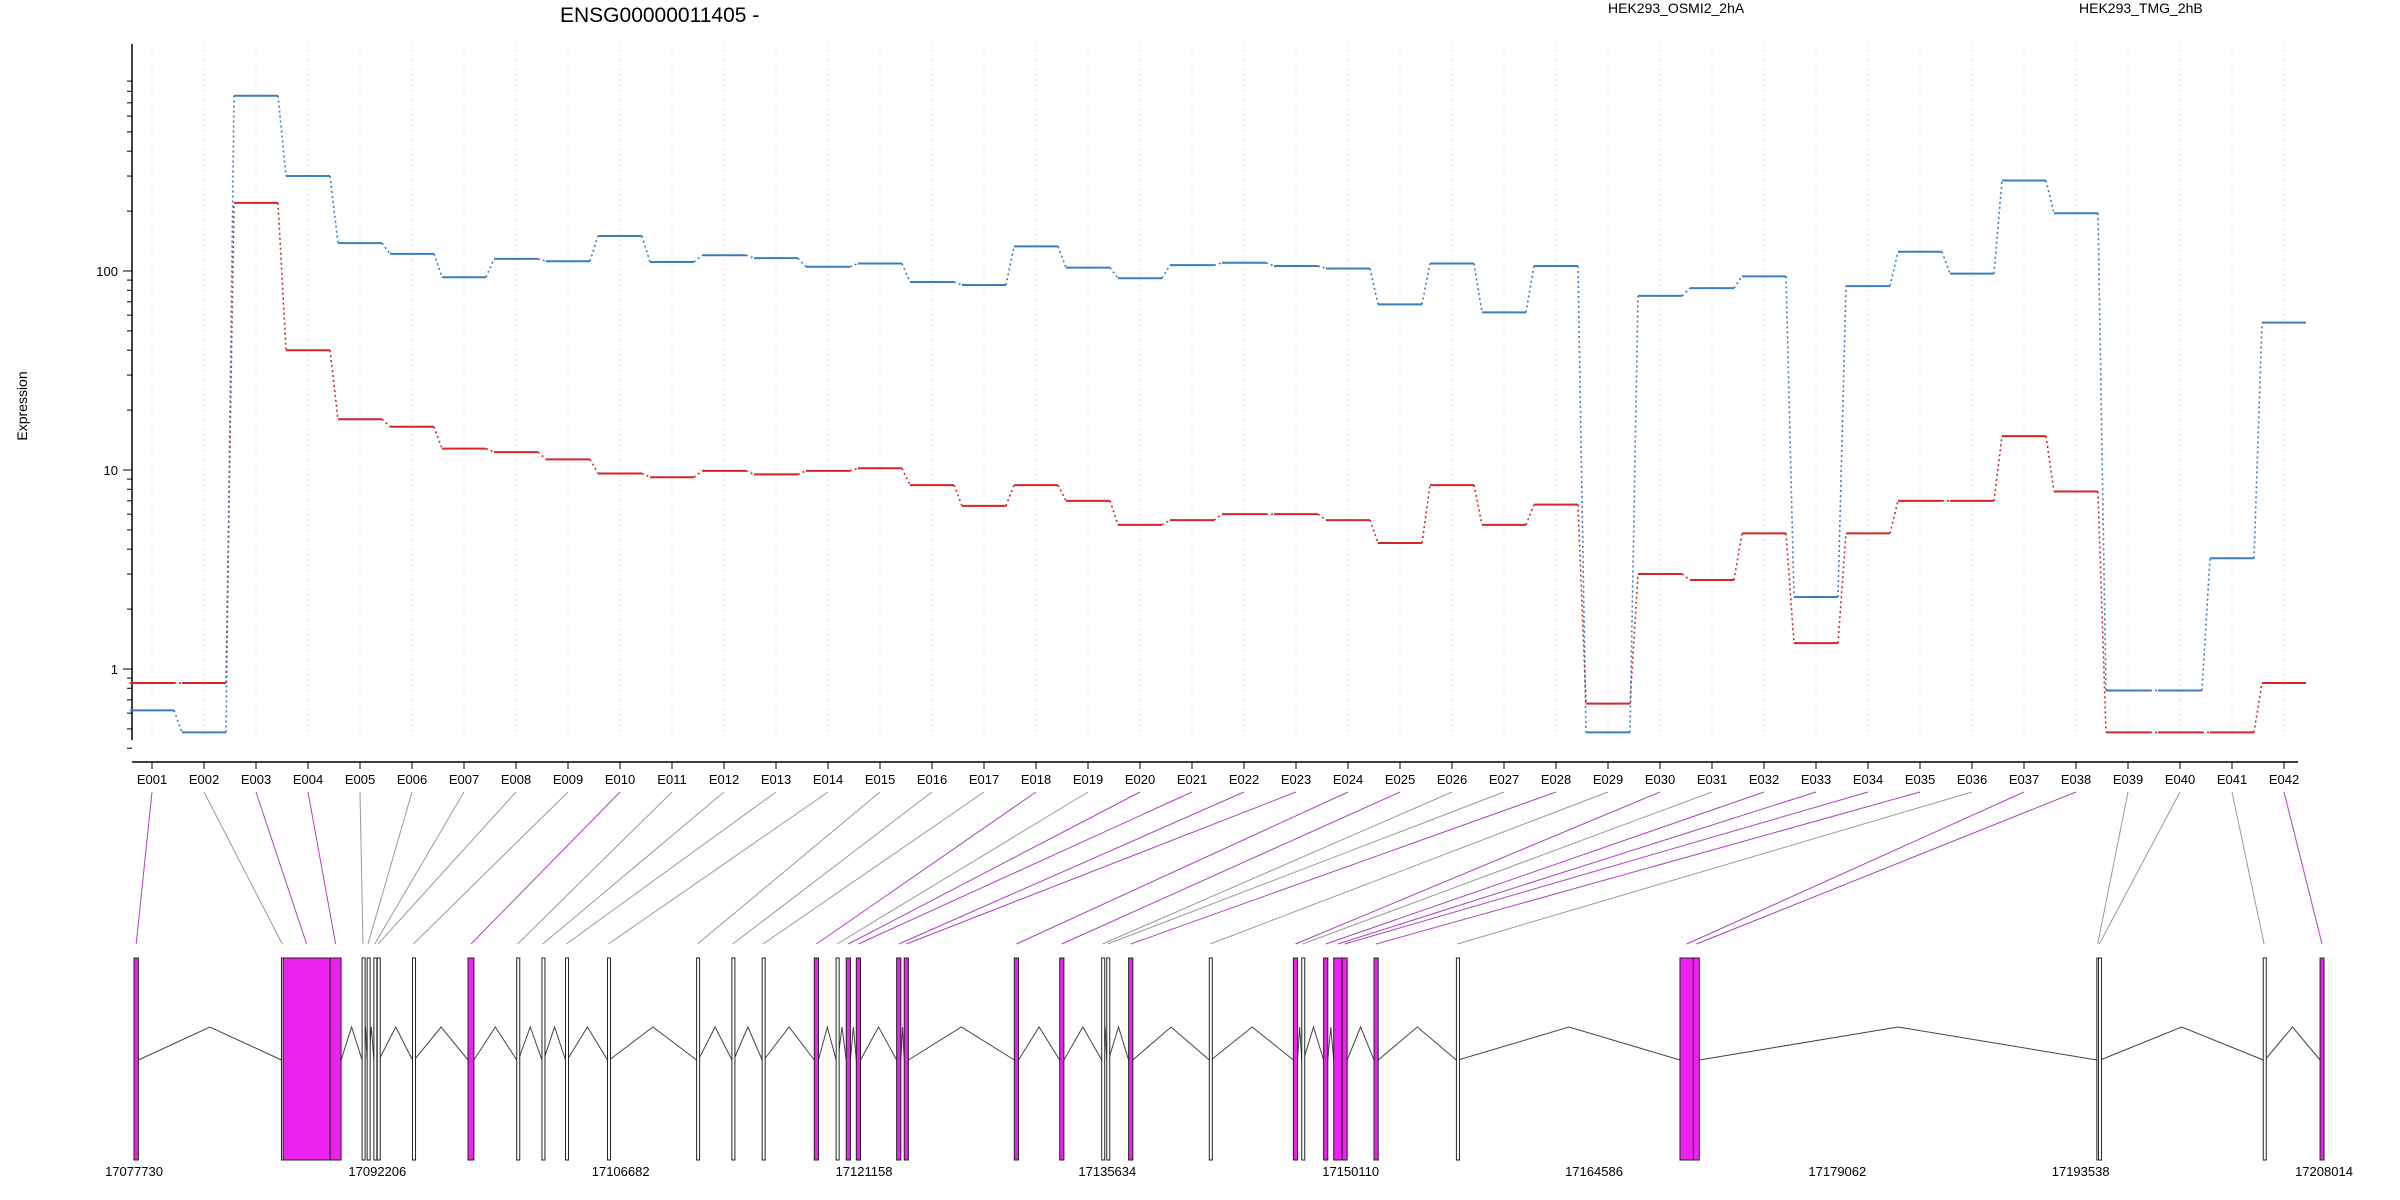 The height and width of the screenshot is (1200, 2400). I want to click on coordinate-label: 17150110, so click(1350, 1171).